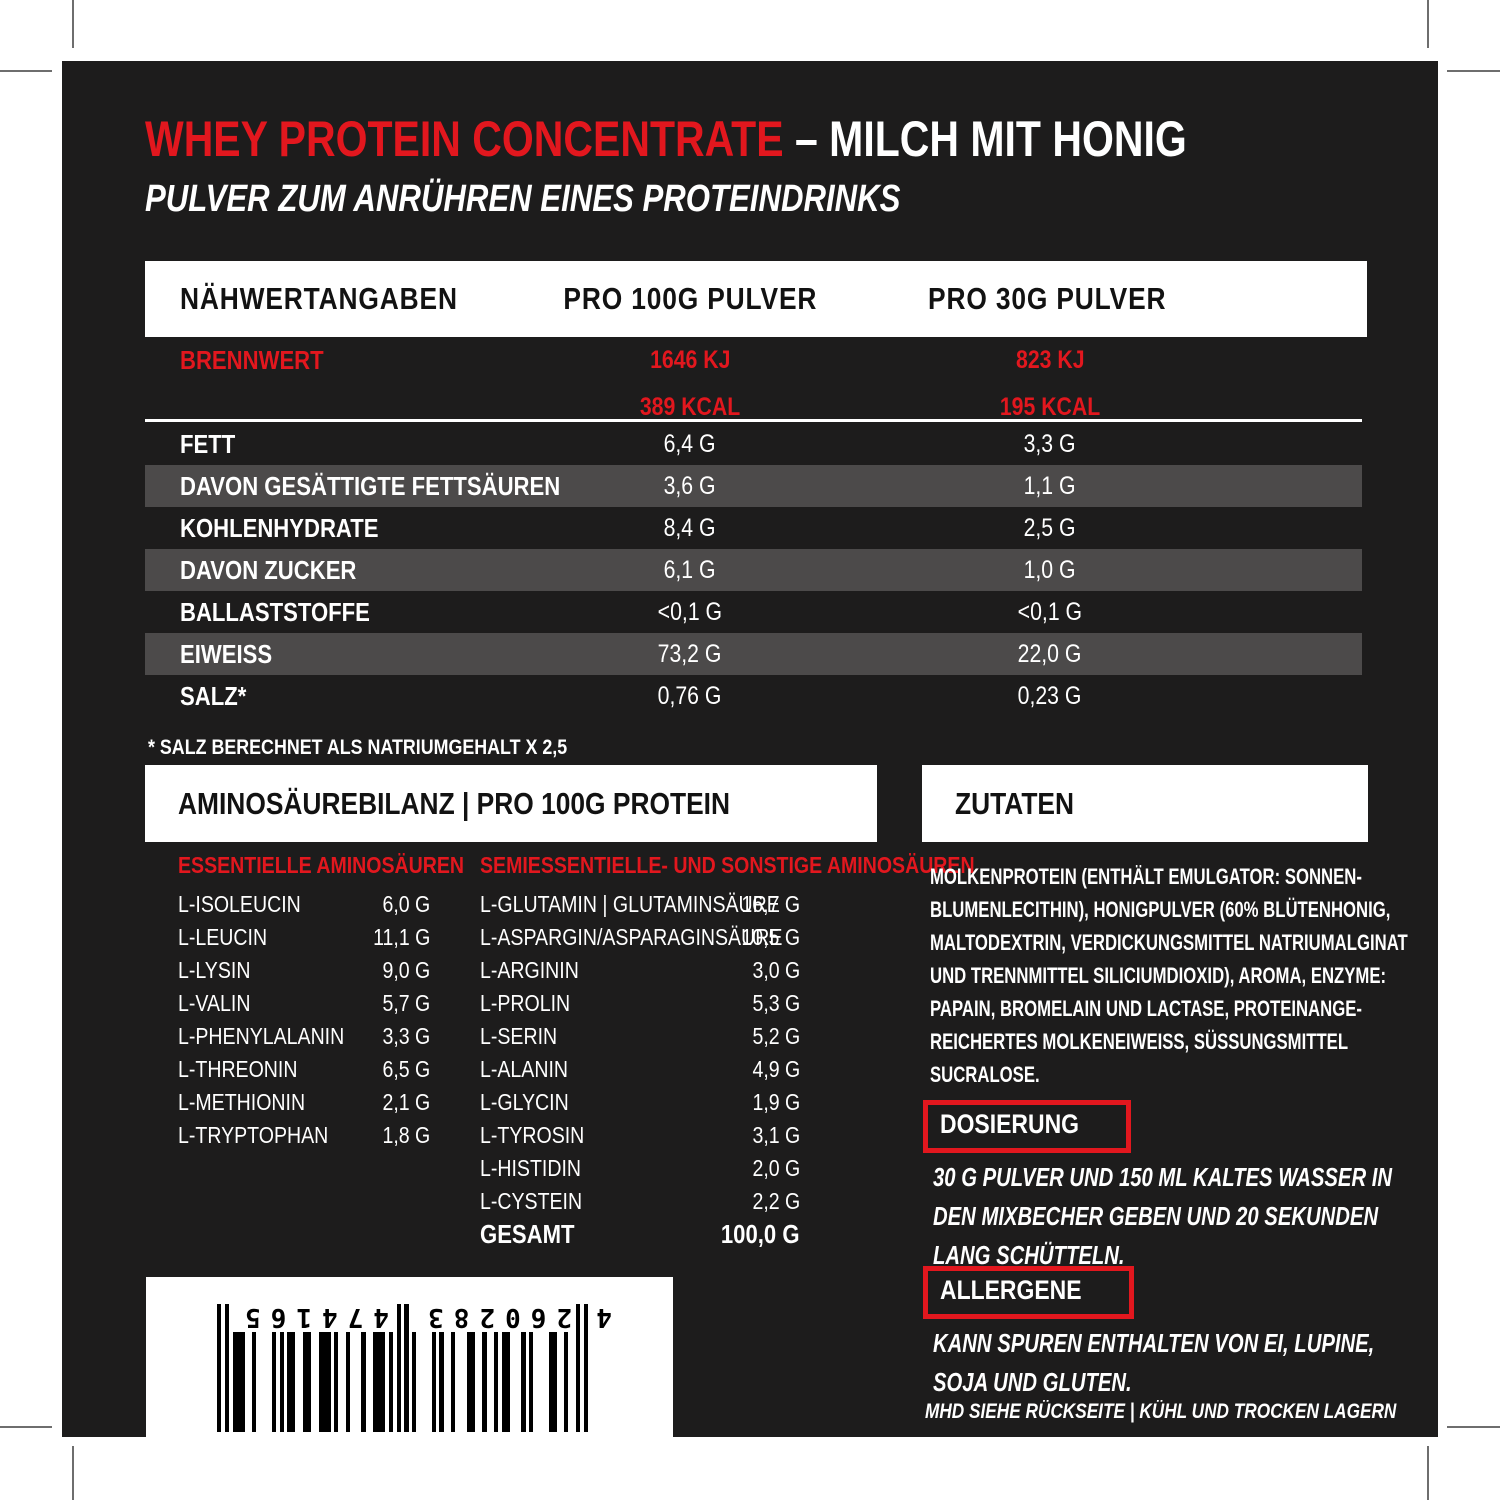  What do you see at coordinates (631, 937) in the screenshot?
I see `amino-name: L-ASPARGIN/ASPARAGINSÄURE` at bounding box center [631, 937].